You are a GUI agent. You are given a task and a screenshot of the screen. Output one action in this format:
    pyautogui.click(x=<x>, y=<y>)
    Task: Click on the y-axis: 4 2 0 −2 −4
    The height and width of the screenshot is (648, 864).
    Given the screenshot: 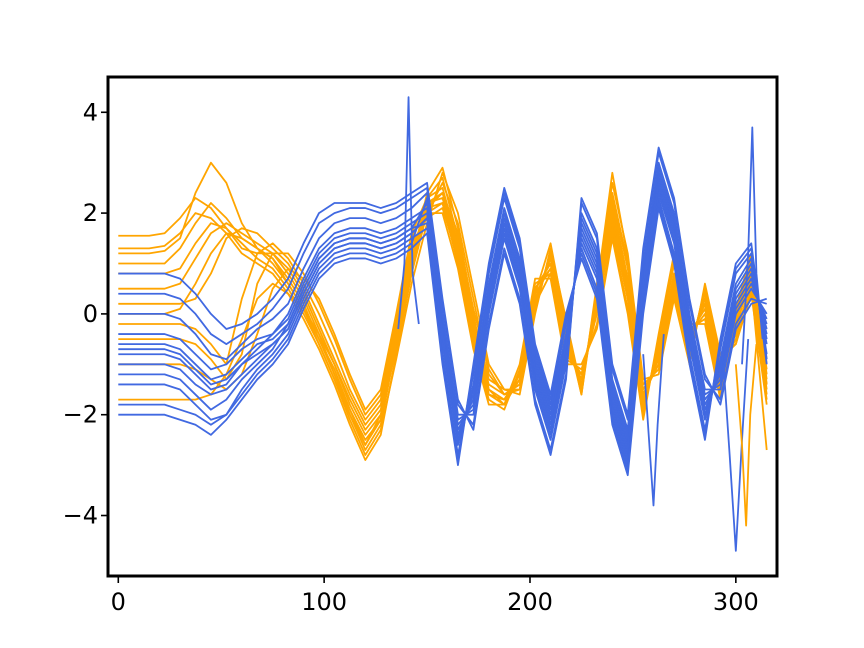 What is the action you would take?
    pyautogui.click(x=85, y=314)
    